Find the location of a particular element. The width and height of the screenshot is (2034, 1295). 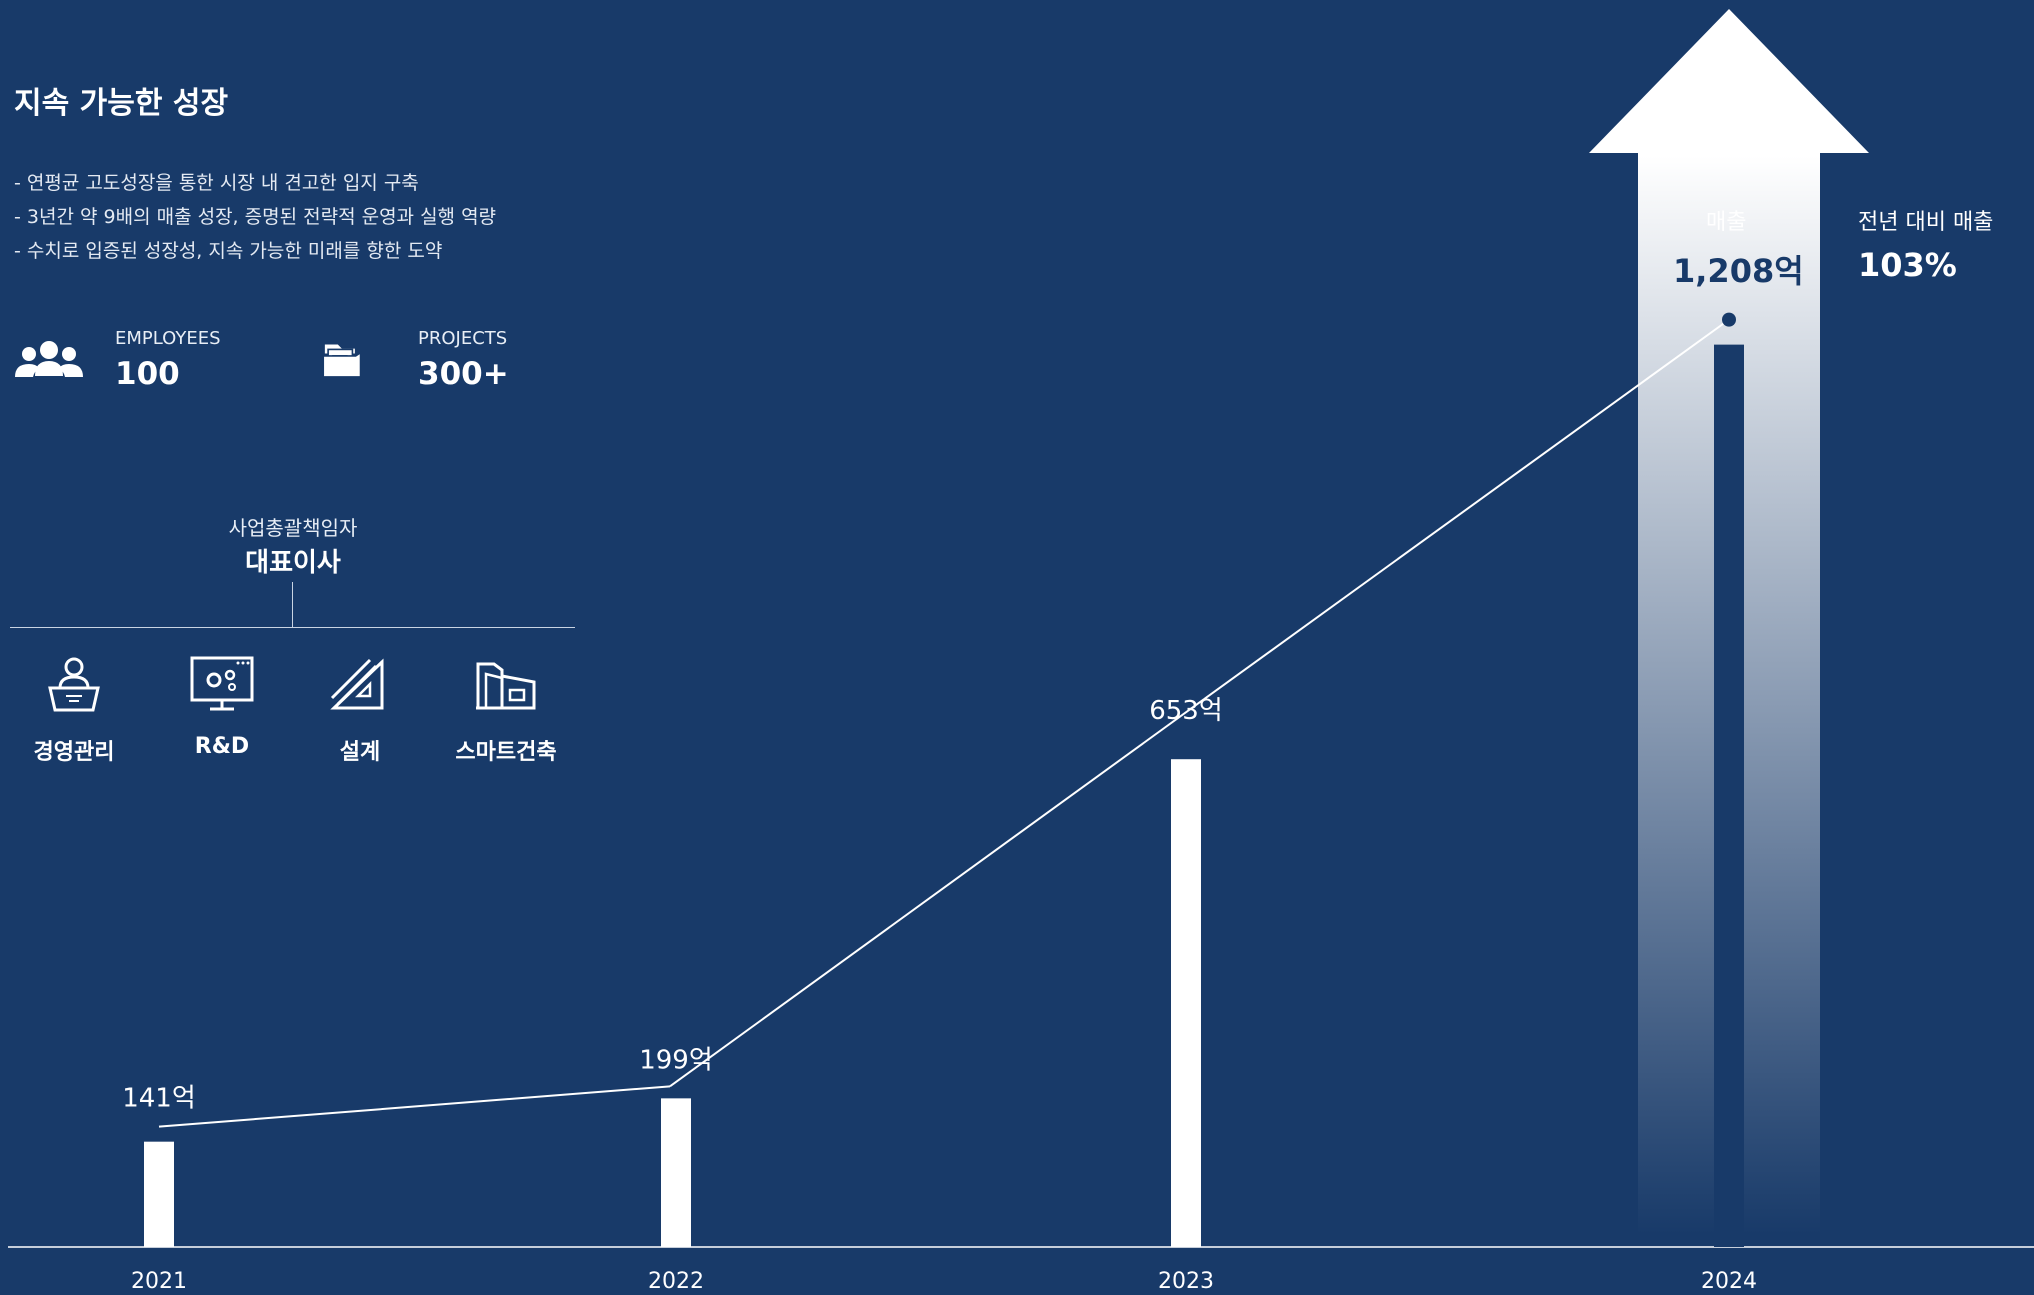

yoy-label: 전년 대비 매출 is located at coordinates (1926, 222).